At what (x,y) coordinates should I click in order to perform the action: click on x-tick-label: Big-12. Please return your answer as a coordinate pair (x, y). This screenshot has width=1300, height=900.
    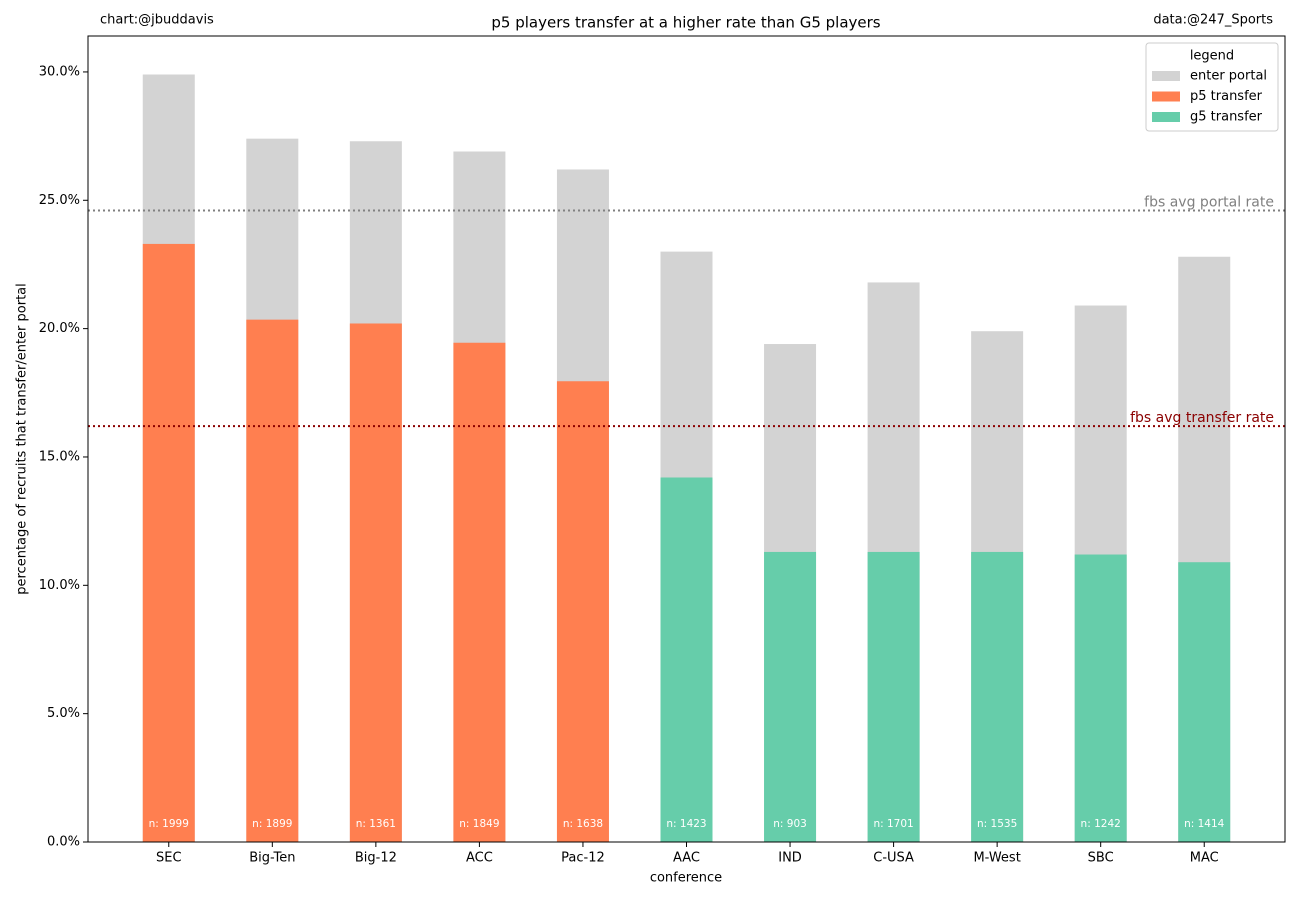
    Looking at the image, I should click on (376, 858).